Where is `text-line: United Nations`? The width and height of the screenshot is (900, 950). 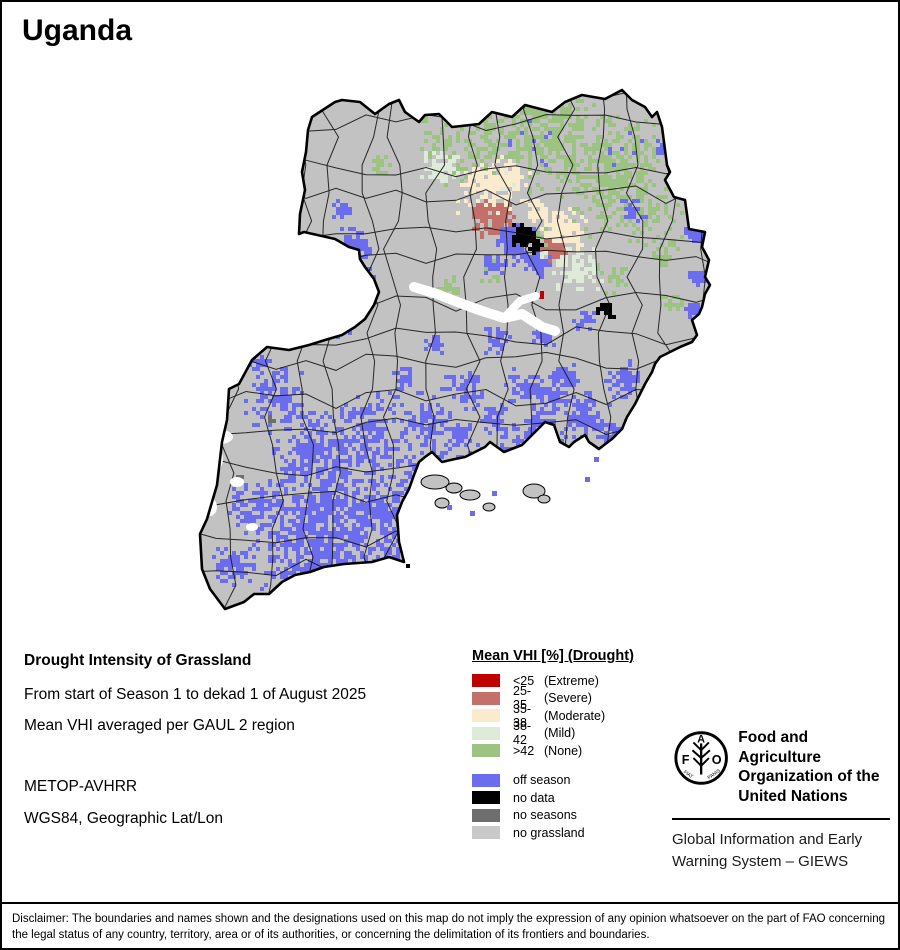
text-line: United Nations is located at coordinates (793, 796).